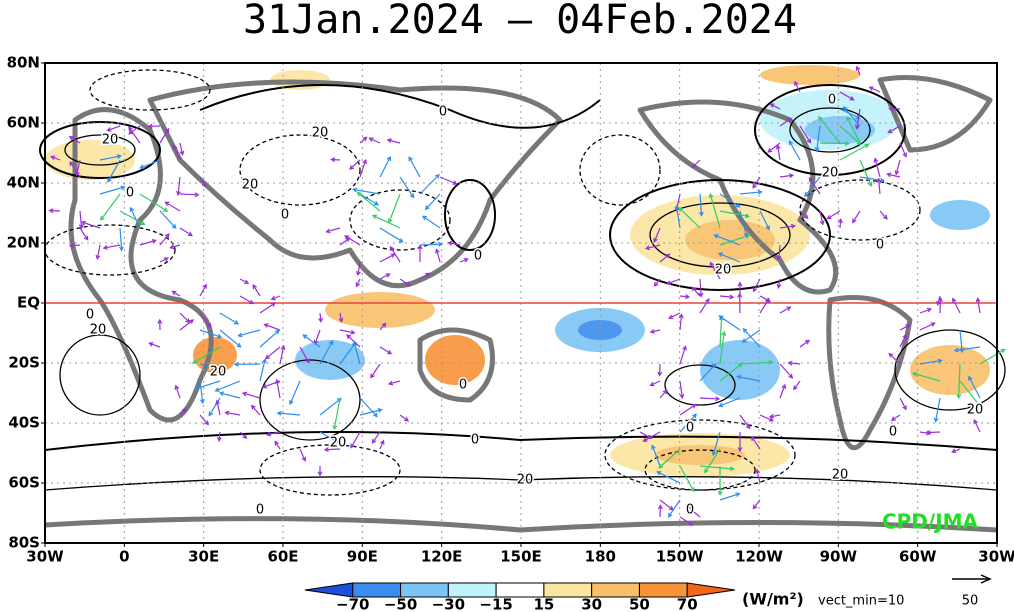 This screenshot has height=612, width=1014. What do you see at coordinates (90, 315) in the screenshot?
I see `contour-label: 0` at bounding box center [90, 315].